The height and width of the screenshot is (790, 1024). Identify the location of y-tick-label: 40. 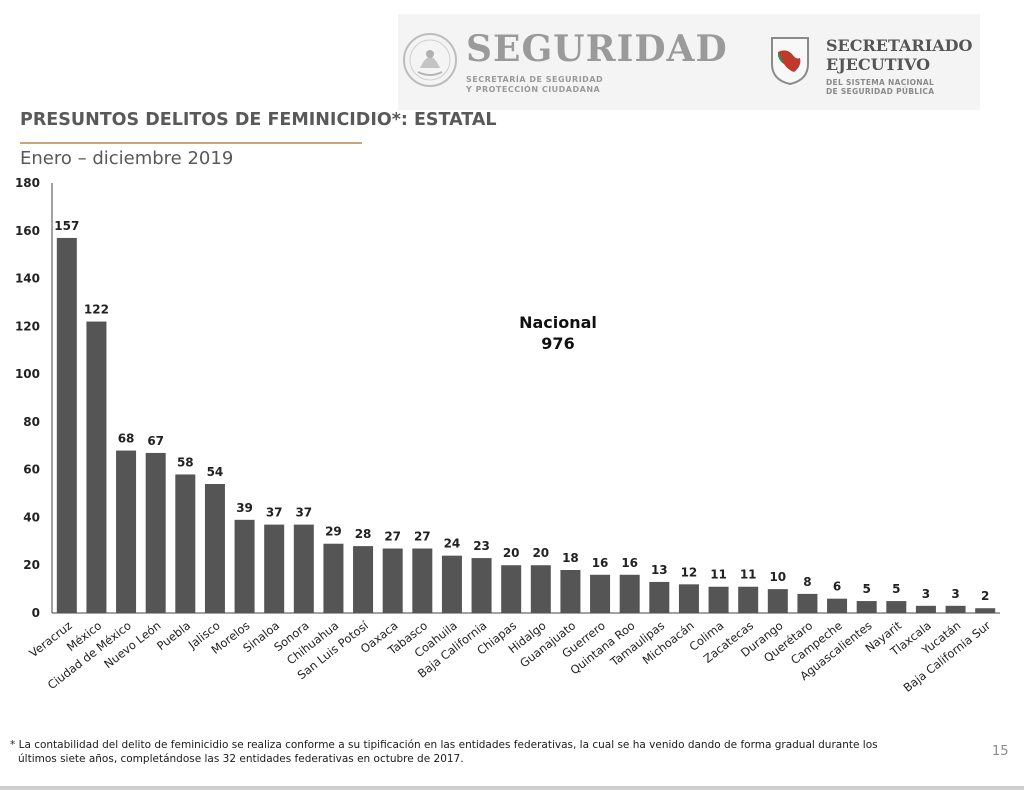
(31, 517).